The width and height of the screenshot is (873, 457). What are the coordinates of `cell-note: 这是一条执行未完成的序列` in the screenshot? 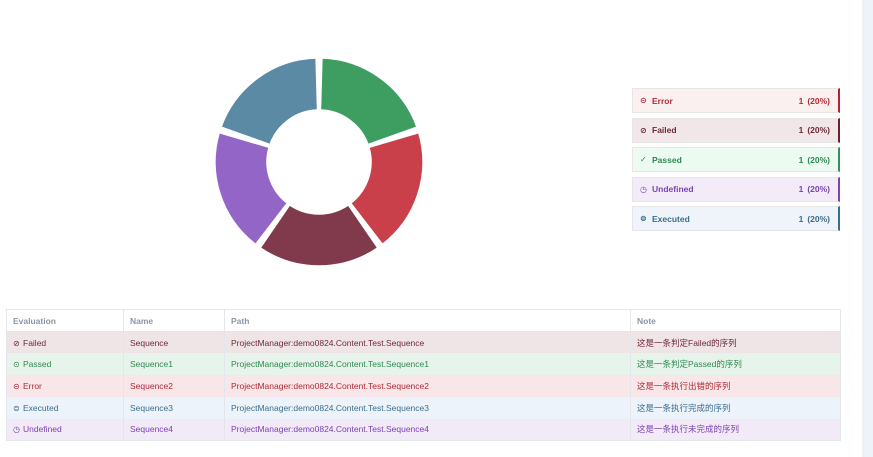 It's located at (735, 429).